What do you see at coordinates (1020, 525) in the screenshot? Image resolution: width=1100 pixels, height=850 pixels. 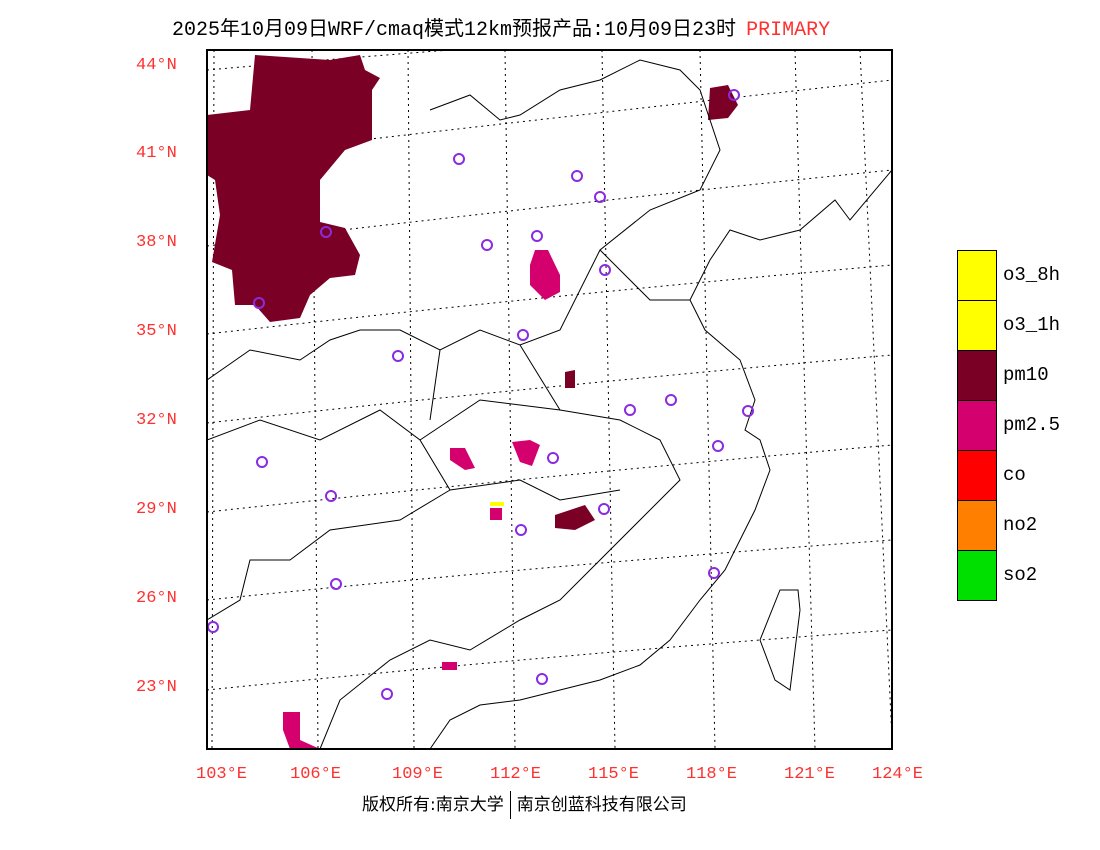 I see `legend-label: no2` at bounding box center [1020, 525].